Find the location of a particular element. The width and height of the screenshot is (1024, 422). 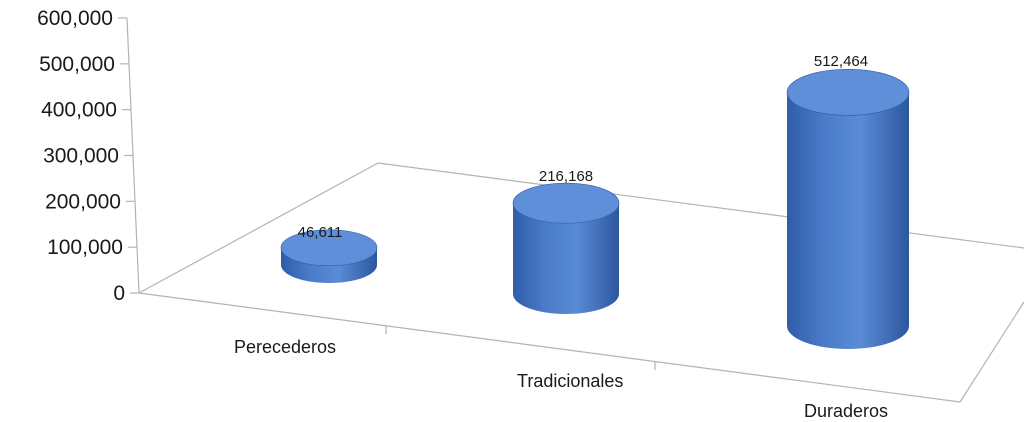

data-label: 216,168 is located at coordinates (566, 176).